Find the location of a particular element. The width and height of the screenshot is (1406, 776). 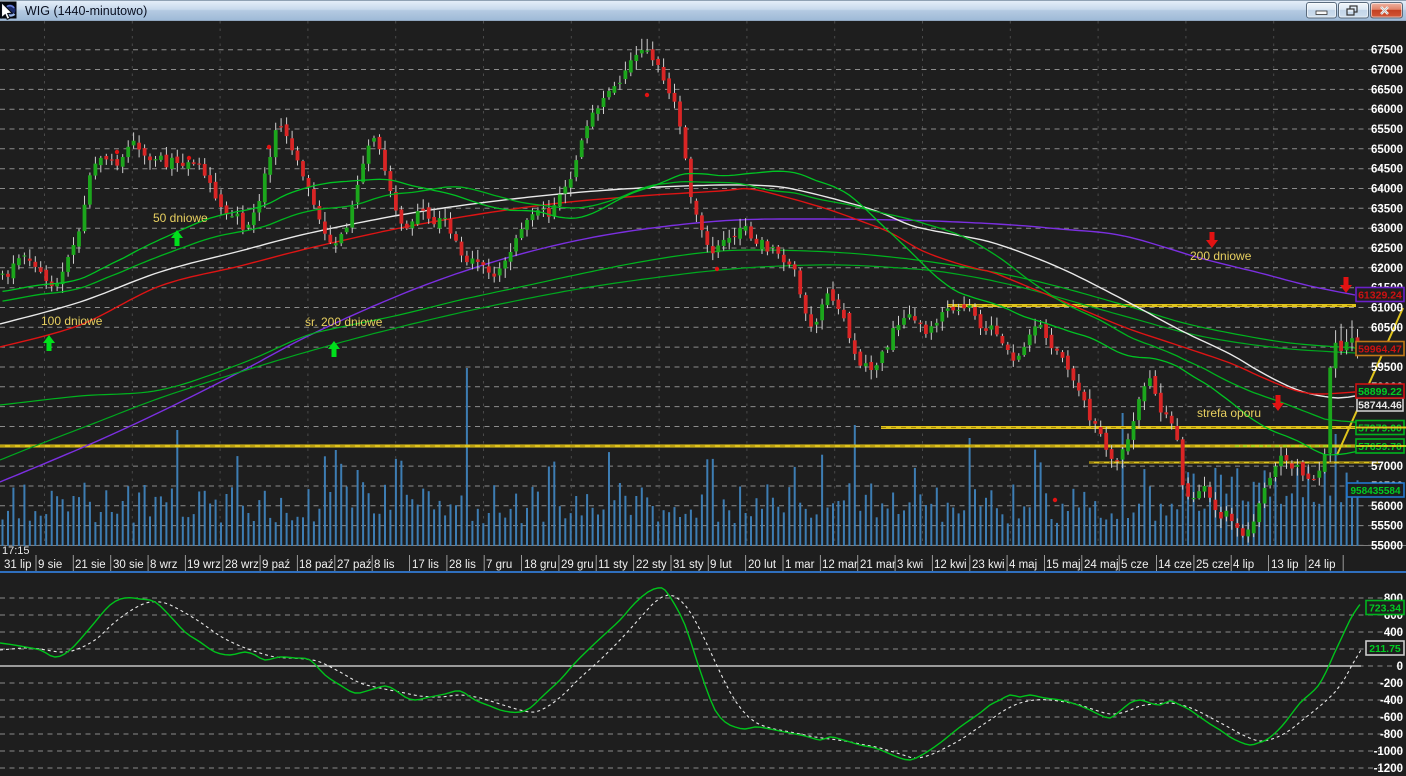

svg-text: 58899.22 is located at coordinates (1380, 392).